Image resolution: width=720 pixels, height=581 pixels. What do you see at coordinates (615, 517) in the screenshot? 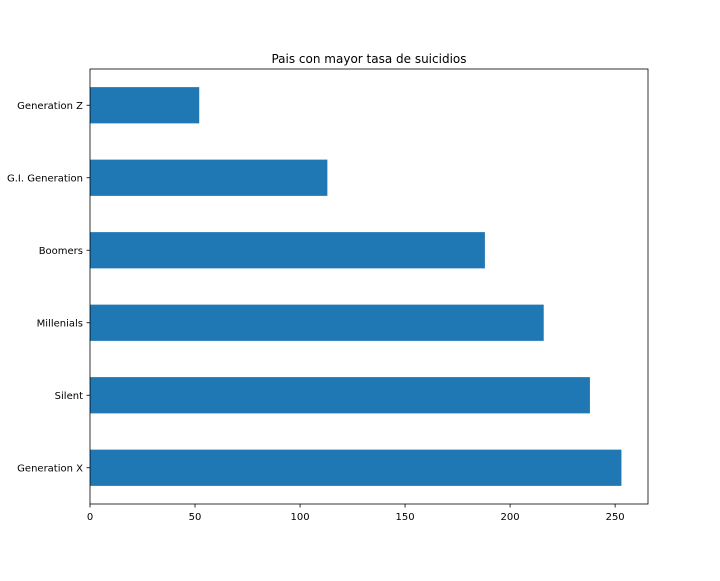
I see `x-tick-label: 250` at bounding box center [615, 517].